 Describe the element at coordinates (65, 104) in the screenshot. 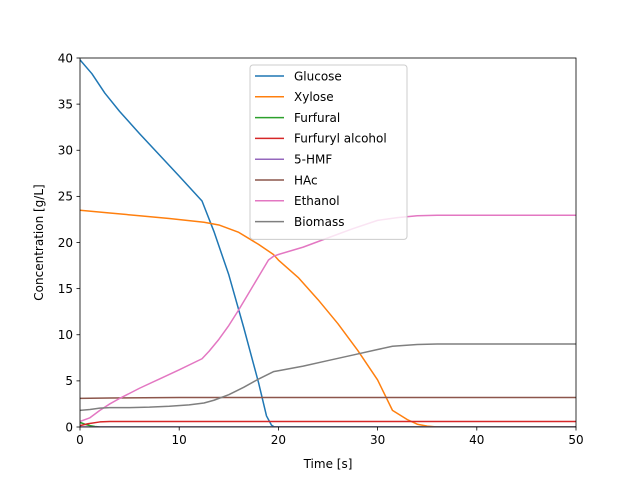

I see `y-tick-label: 35` at that location.